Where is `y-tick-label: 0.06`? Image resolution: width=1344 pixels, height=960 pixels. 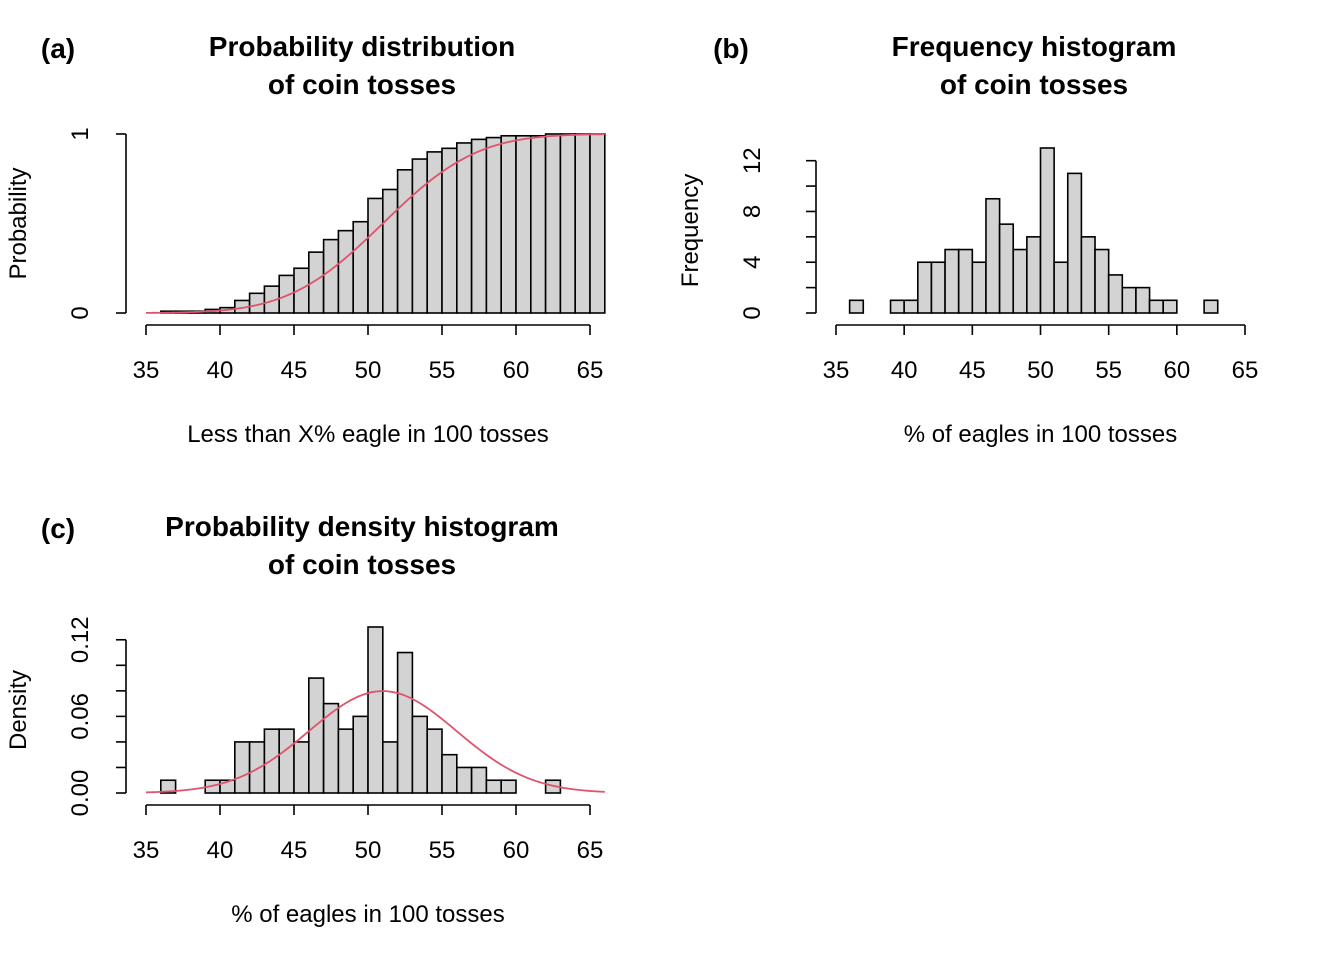 y-tick-label: 0.06 is located at coordinates (80, 716).